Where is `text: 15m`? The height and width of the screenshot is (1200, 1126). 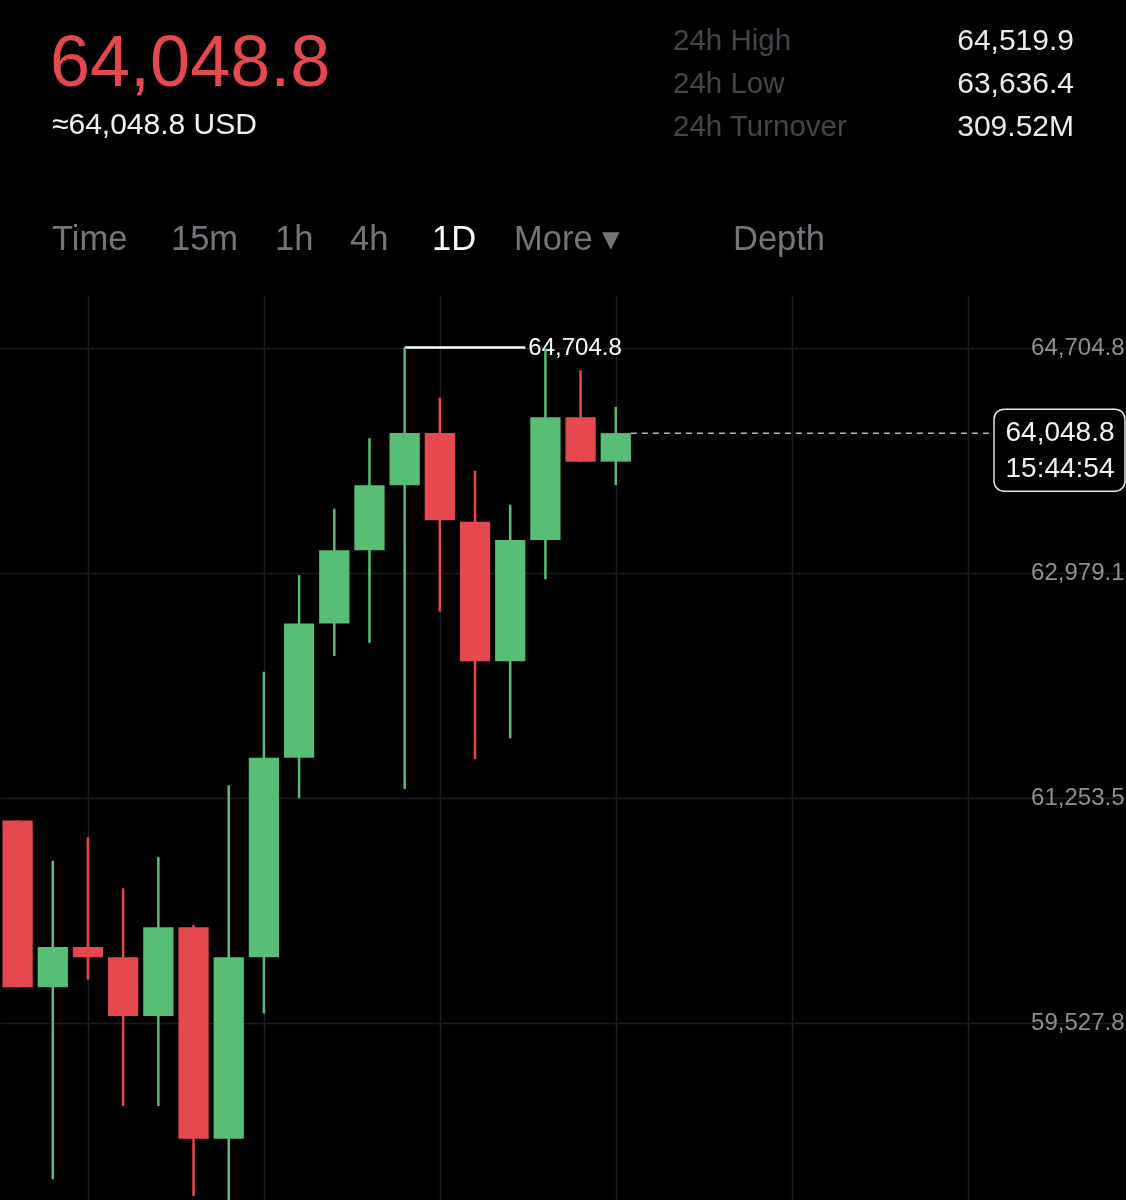 text: 15m is located at coordinates (205, 238).